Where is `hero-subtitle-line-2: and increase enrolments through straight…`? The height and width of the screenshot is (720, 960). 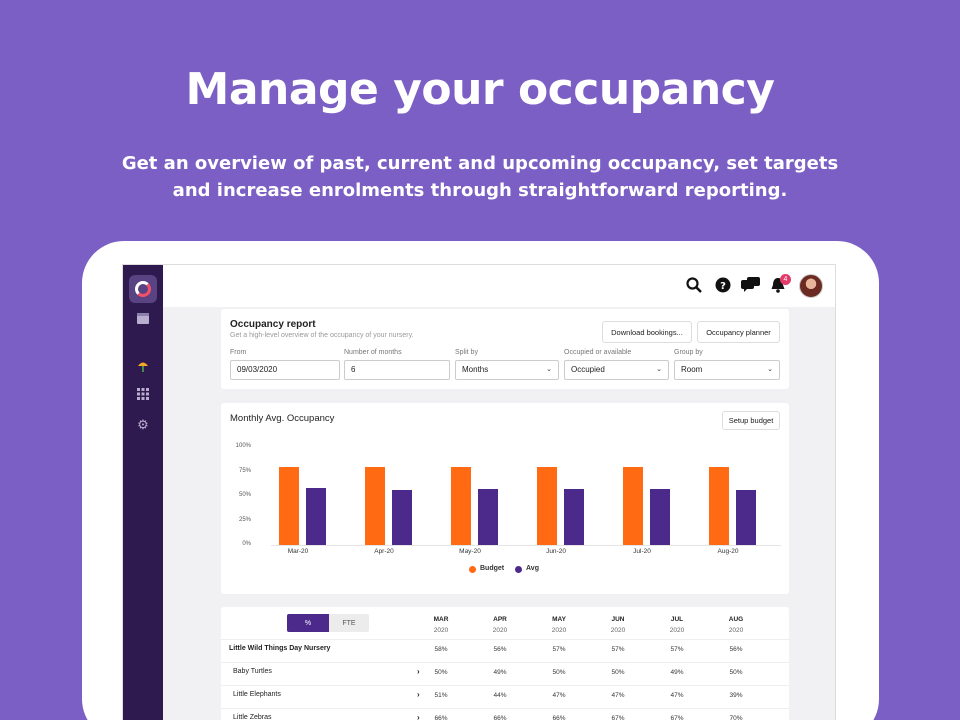 hero-subtitle-line-2: and increase enrolments through straight… is located at coordinates (480, 190).